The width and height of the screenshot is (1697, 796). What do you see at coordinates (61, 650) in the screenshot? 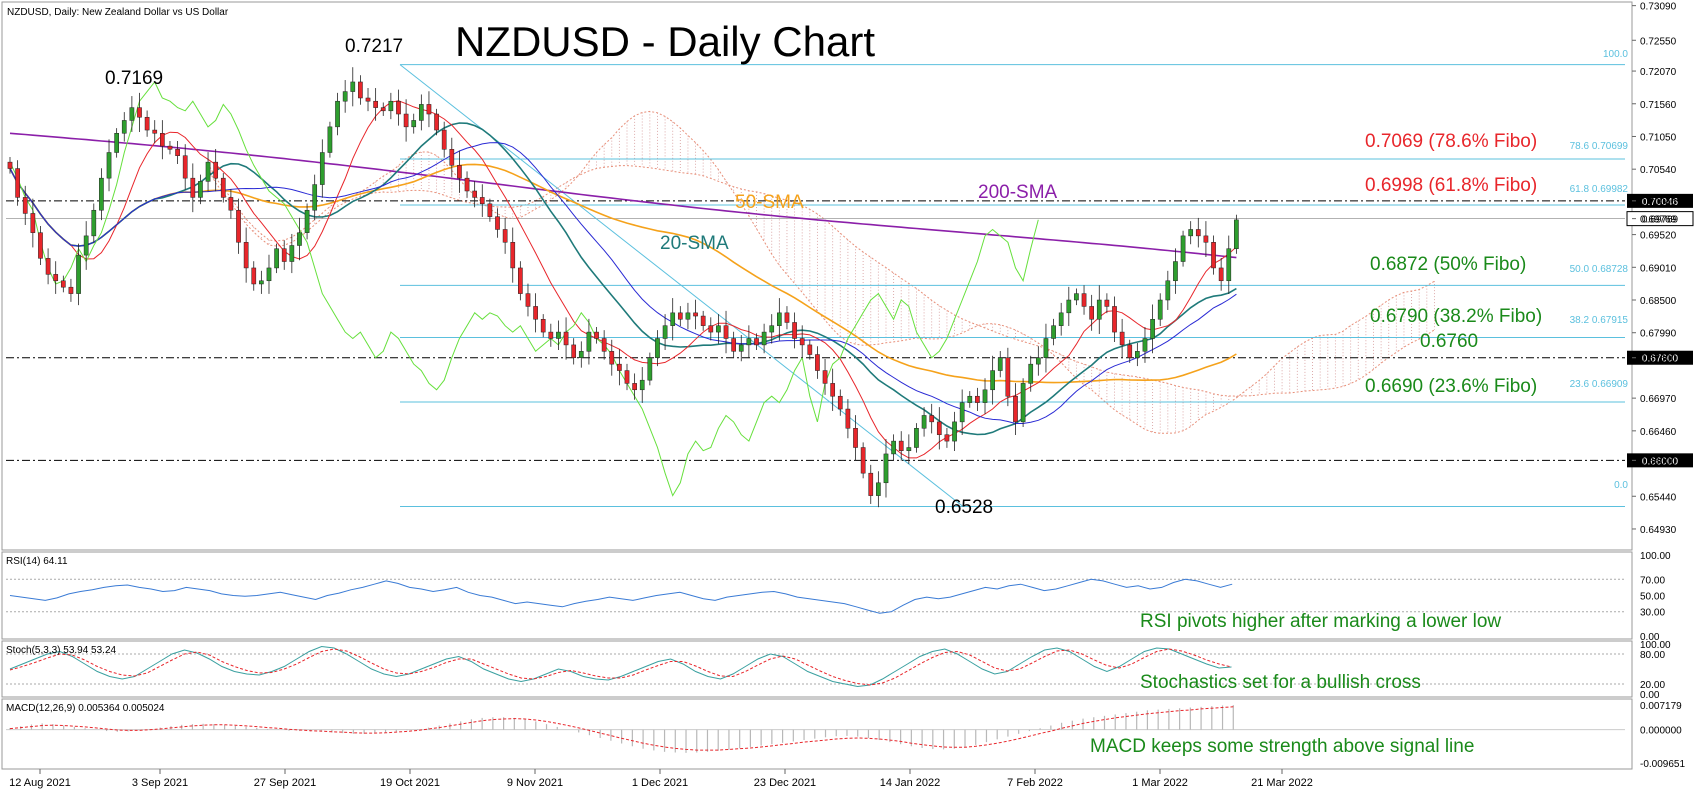
I see `stoch-title: Stoch(5,3,3) 53.94 53.24` at bounding box center [61, 650].